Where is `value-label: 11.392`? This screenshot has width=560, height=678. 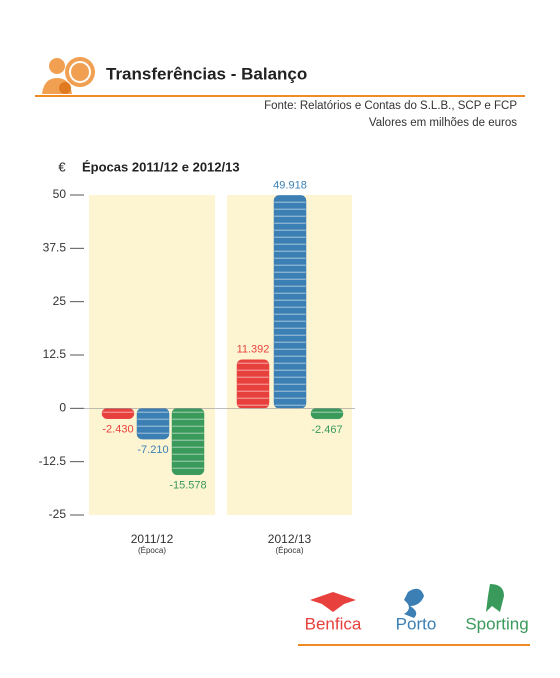
value-label: 11.392 is located at coordinates (253, 350).